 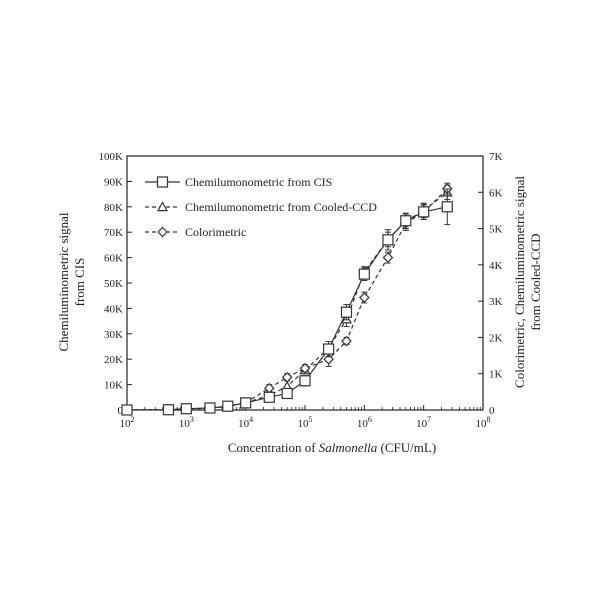 What do you see at coordinates (113, 182) in the screenshot?
I see `y-left-tick-label: 90K` at bounding box center [113, 182].